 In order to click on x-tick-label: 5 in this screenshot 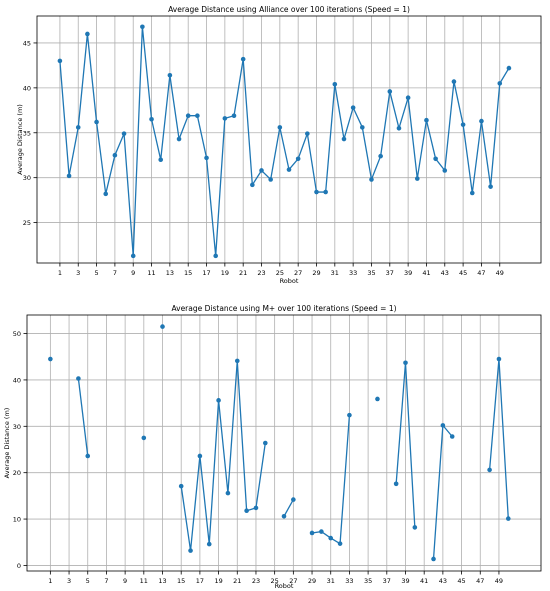, I will do `click(96, 273)`.